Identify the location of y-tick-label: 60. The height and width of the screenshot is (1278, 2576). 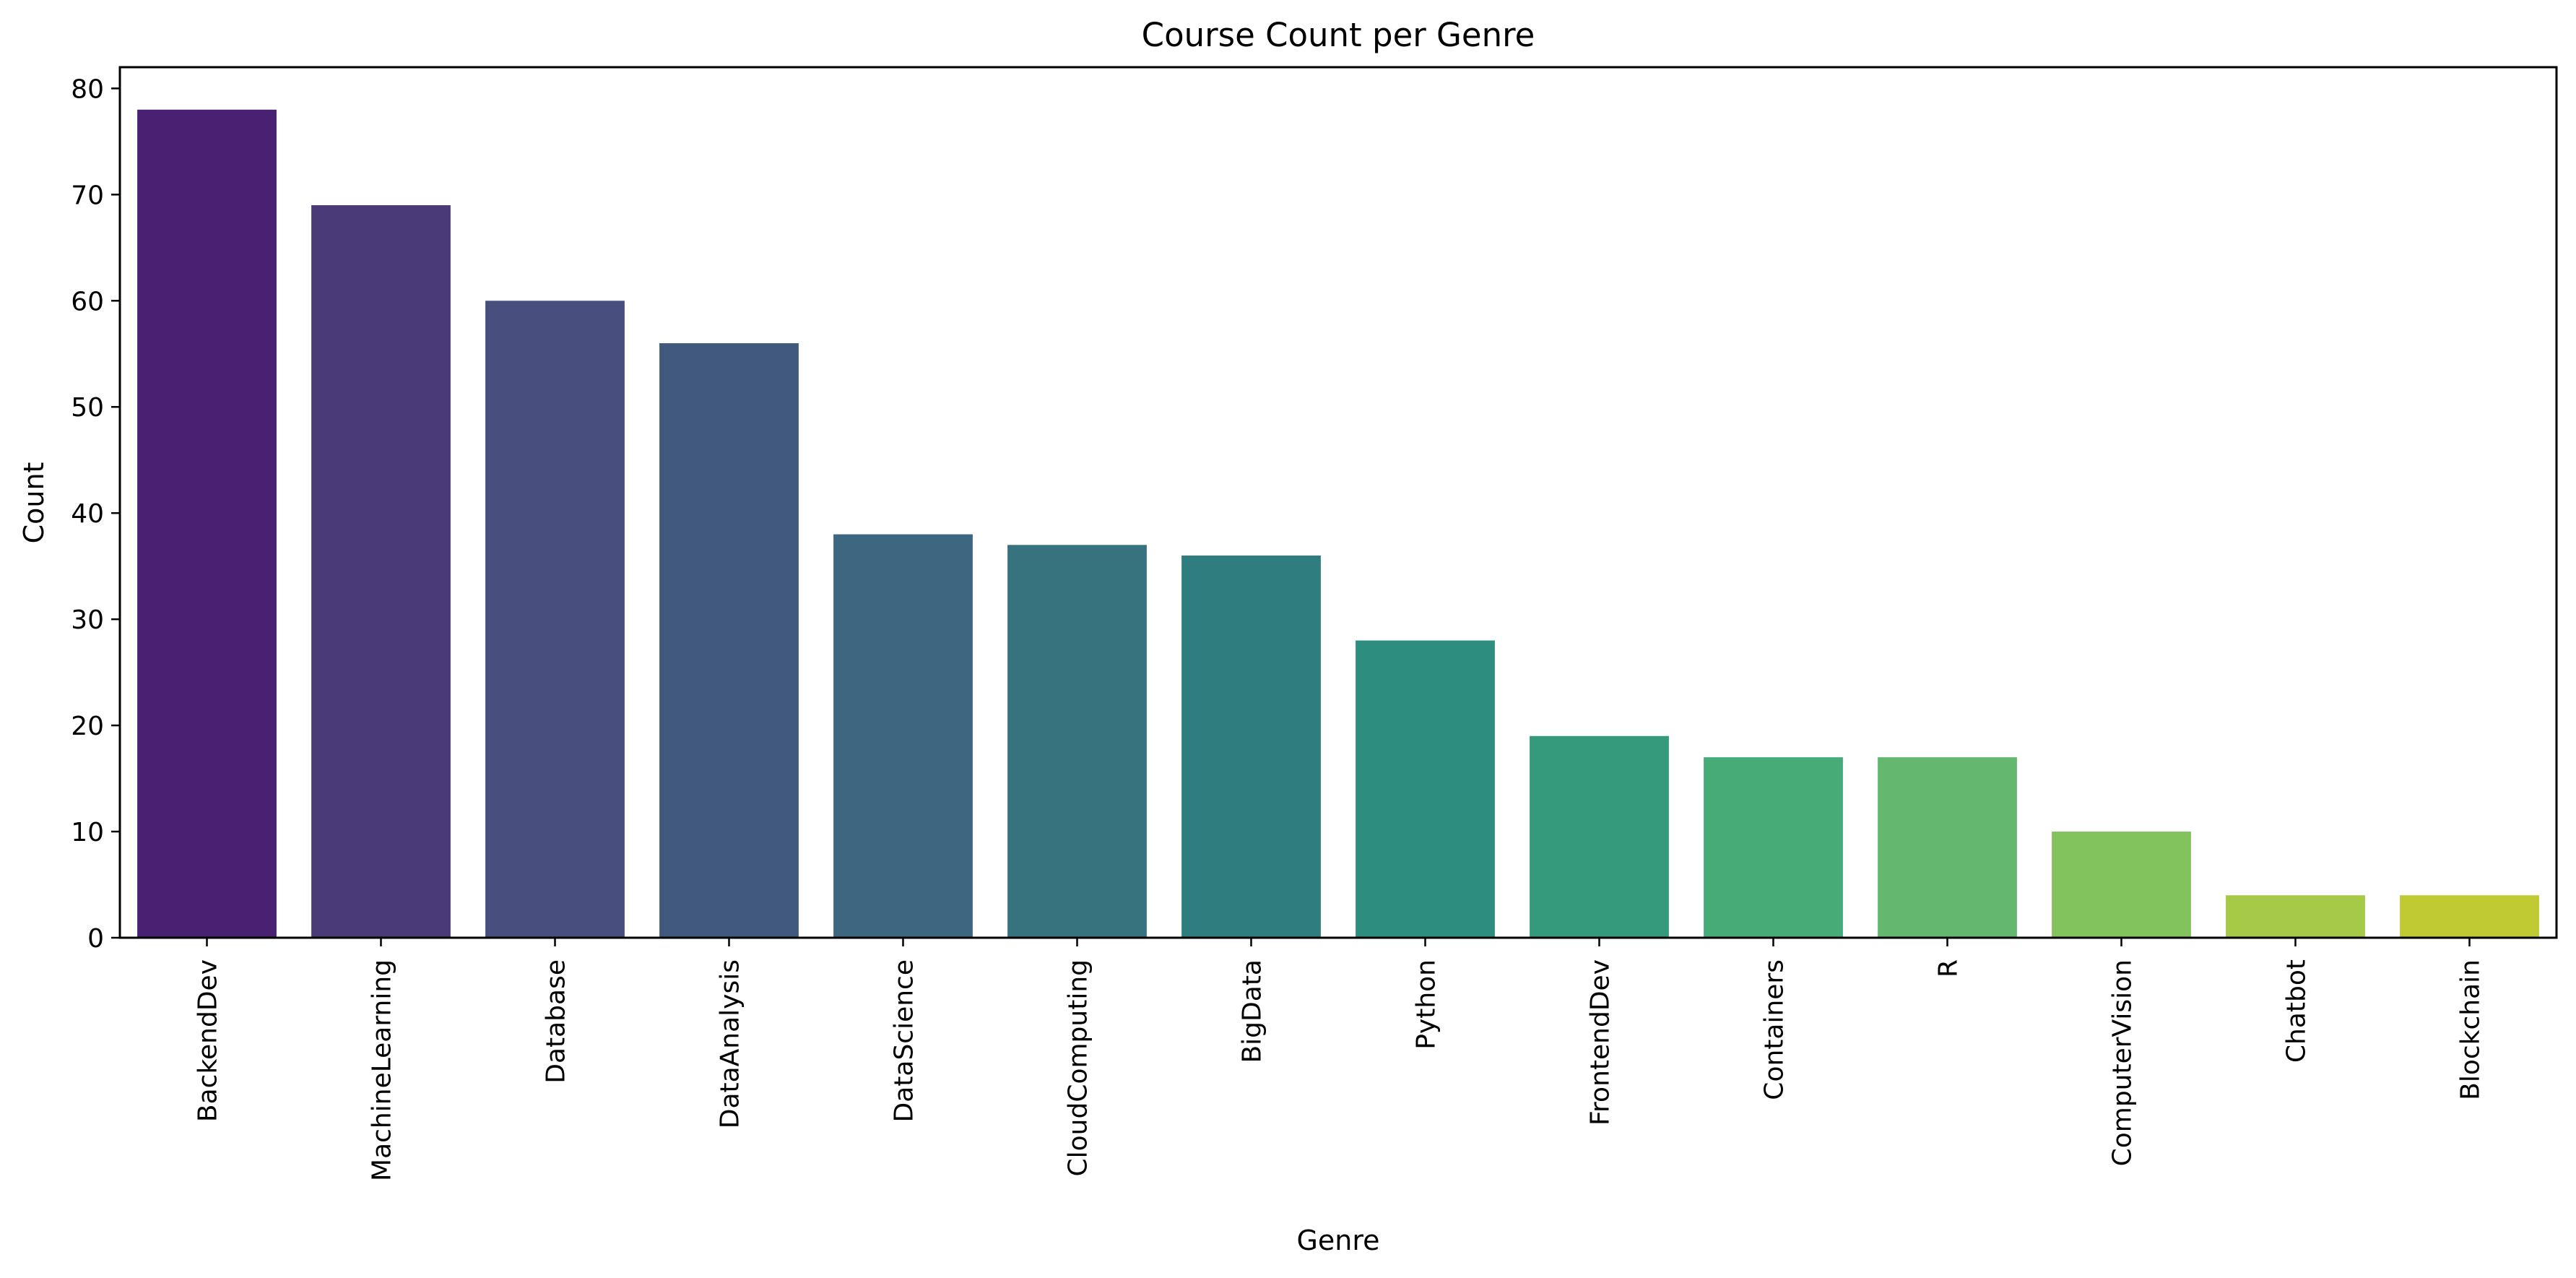
(87, 301).